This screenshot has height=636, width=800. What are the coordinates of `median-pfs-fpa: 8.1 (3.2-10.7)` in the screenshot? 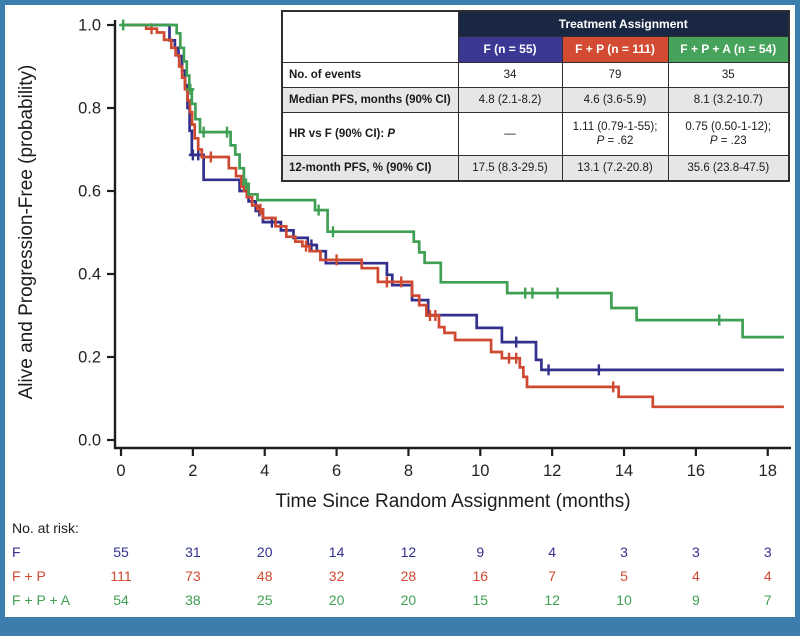 It's located at (728, 100).